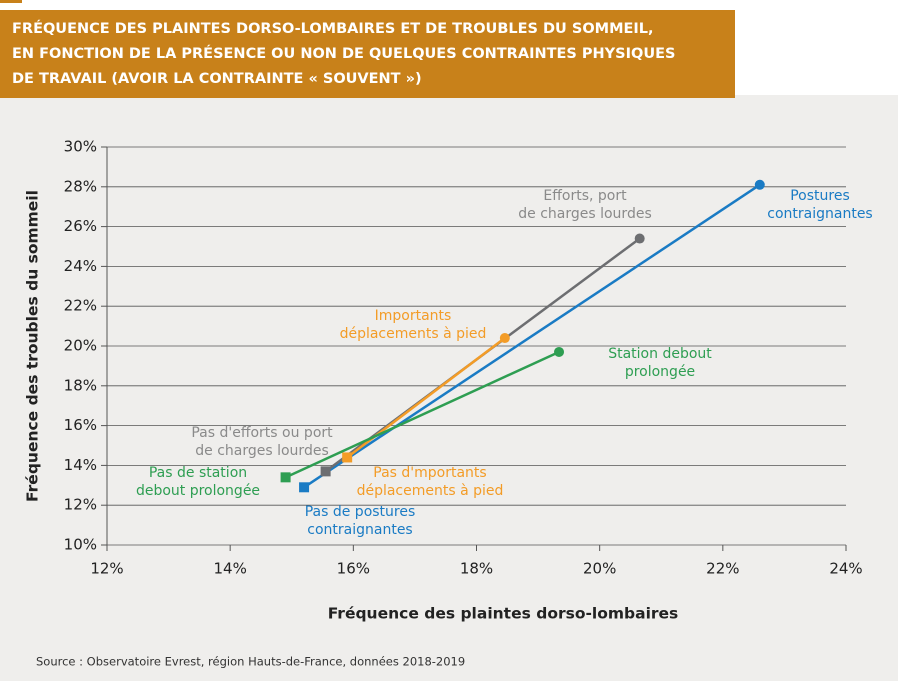 This screenshot has height=681, width=898. What do you see at coordinates (198, 473) in the screenshot?
I see `point-label: Pas de station` at bounding box center [198, 473].